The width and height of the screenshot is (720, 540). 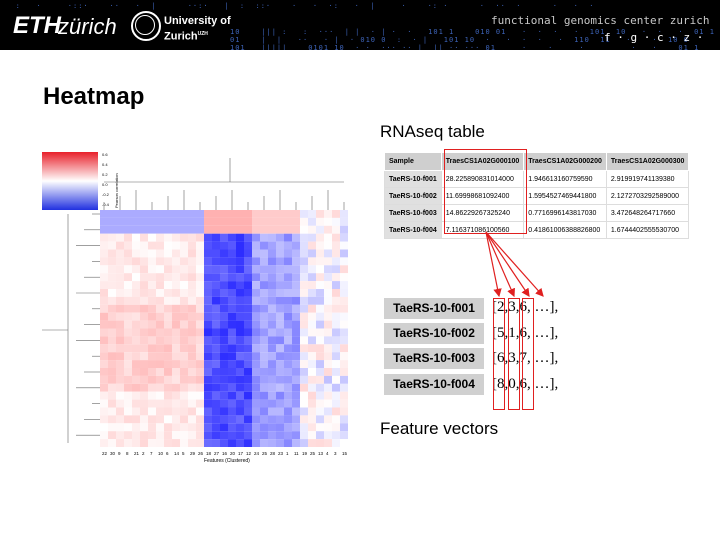 What do you see at coordinates (217, 453) in the screenshot?
I see `column-tick-label: 27` at bounding box center [217, 453].